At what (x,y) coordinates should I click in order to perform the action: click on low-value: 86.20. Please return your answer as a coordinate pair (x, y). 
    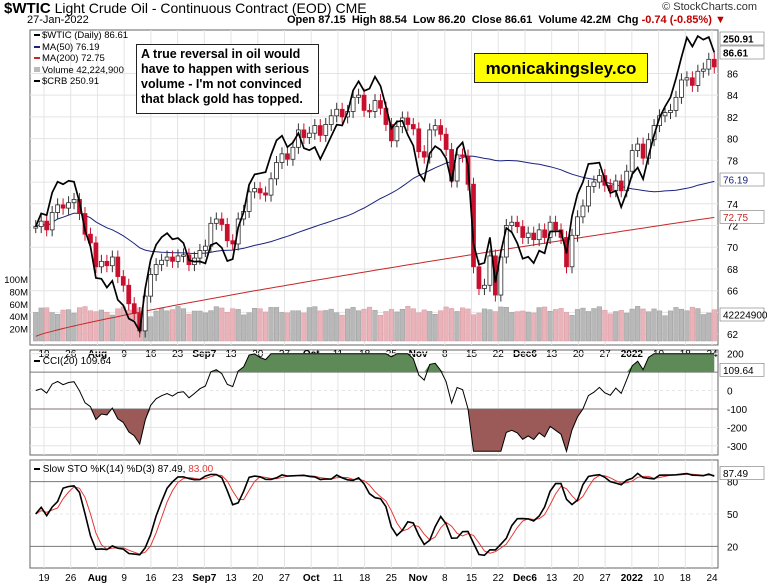
    Looking at the image, I should click on (452, 20).